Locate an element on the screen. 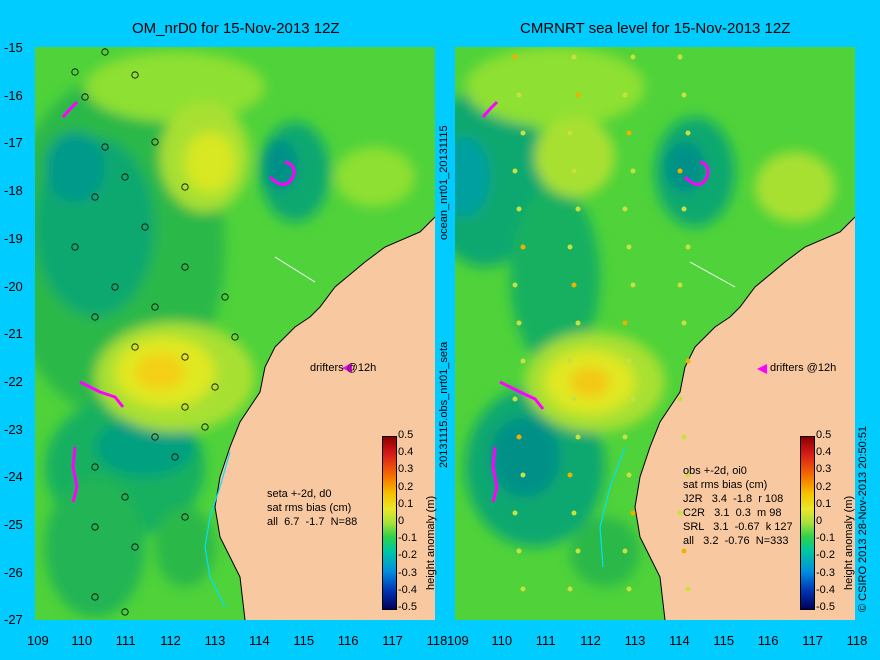 This screenshot has width=880, height=660. y-tick-label: -26 is located at coordinates (13, 572).